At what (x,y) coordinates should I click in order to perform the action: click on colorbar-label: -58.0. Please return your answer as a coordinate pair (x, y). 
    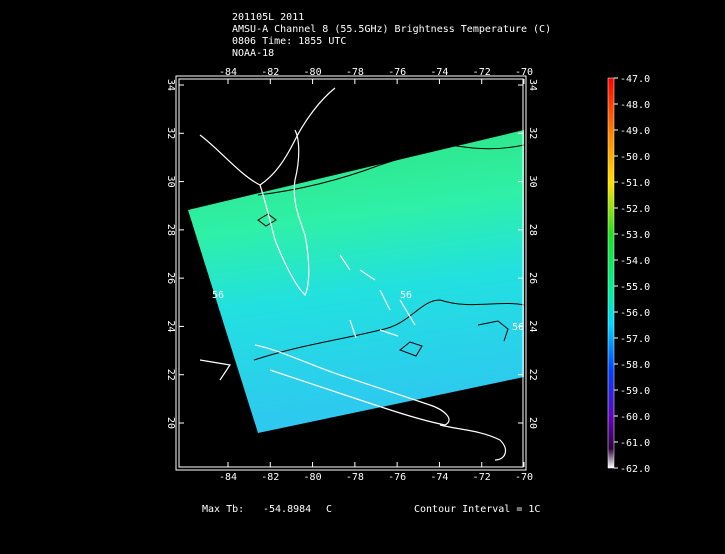
    Looking at the image, I should click on (635, 365).